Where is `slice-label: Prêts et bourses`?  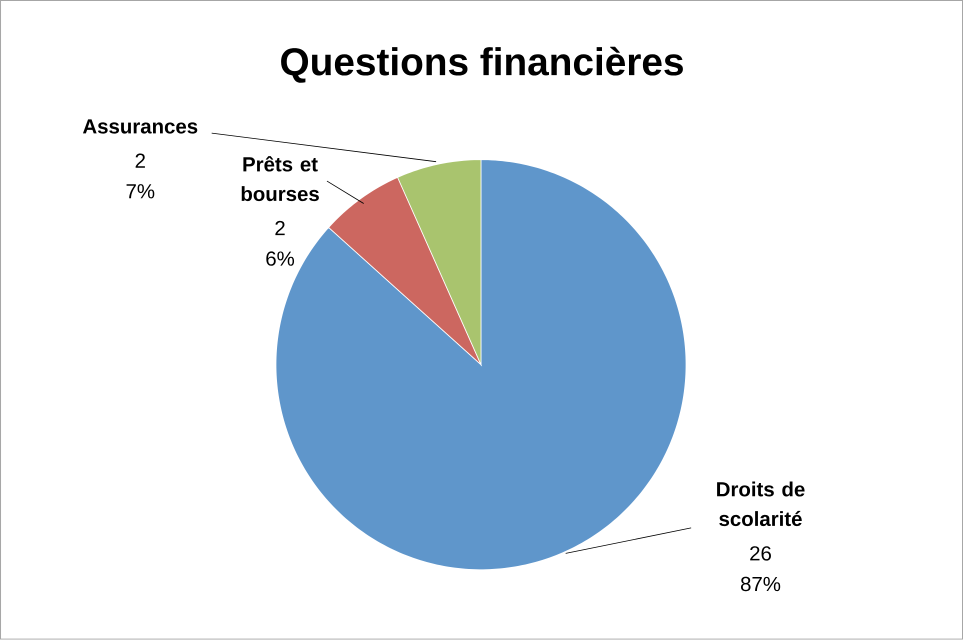 slice-label: Prêts et bourses is located at coordinates (280, 179).